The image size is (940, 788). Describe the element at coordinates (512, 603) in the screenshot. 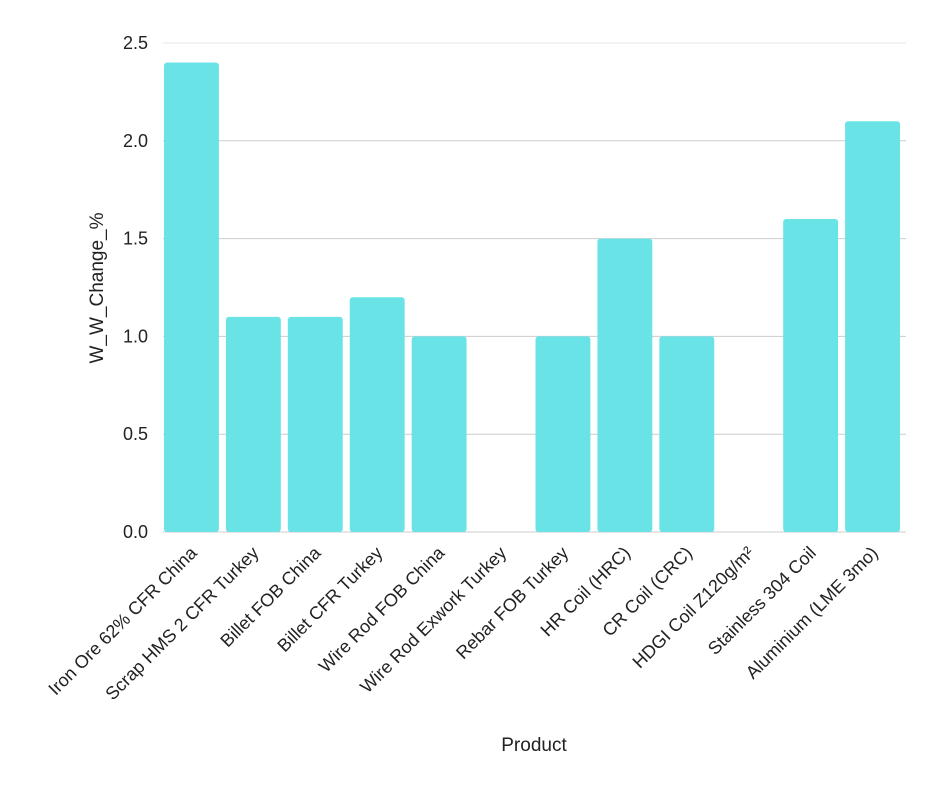

I see `x-tick-label: Rebar FOB Turkey` at that location.